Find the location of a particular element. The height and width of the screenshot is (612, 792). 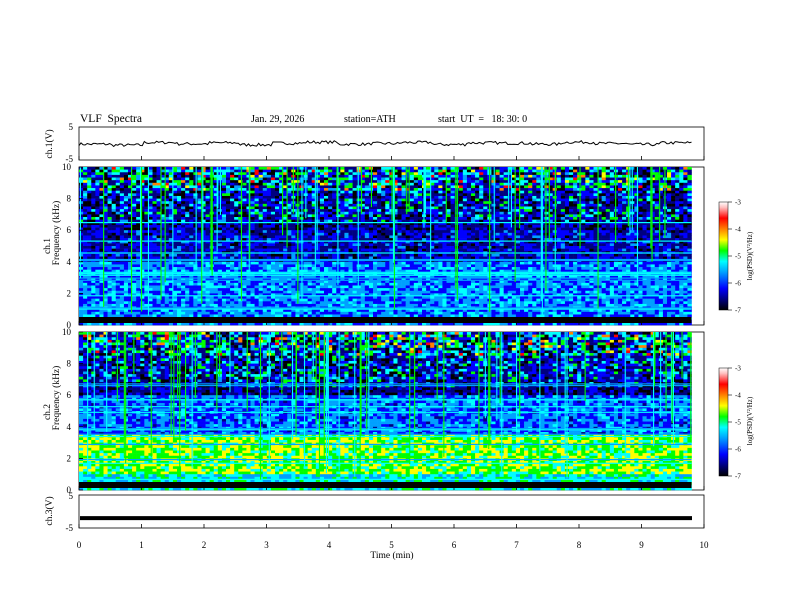

x-tick-label: 10 is located at coordinates (705, 545).